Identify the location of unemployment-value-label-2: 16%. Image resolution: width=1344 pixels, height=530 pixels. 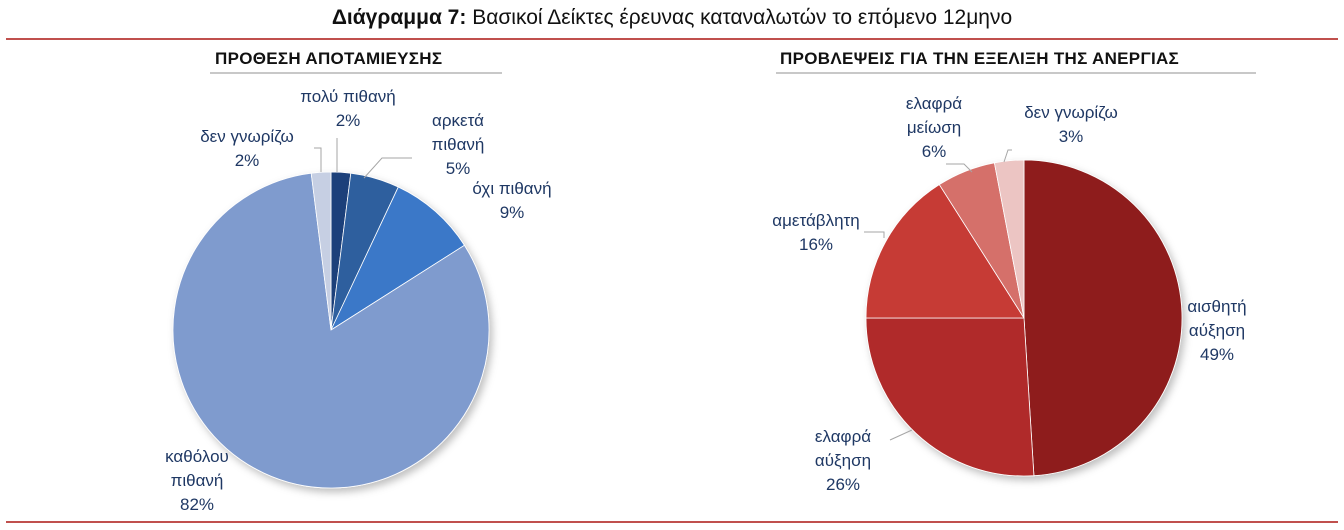
(816, 244).